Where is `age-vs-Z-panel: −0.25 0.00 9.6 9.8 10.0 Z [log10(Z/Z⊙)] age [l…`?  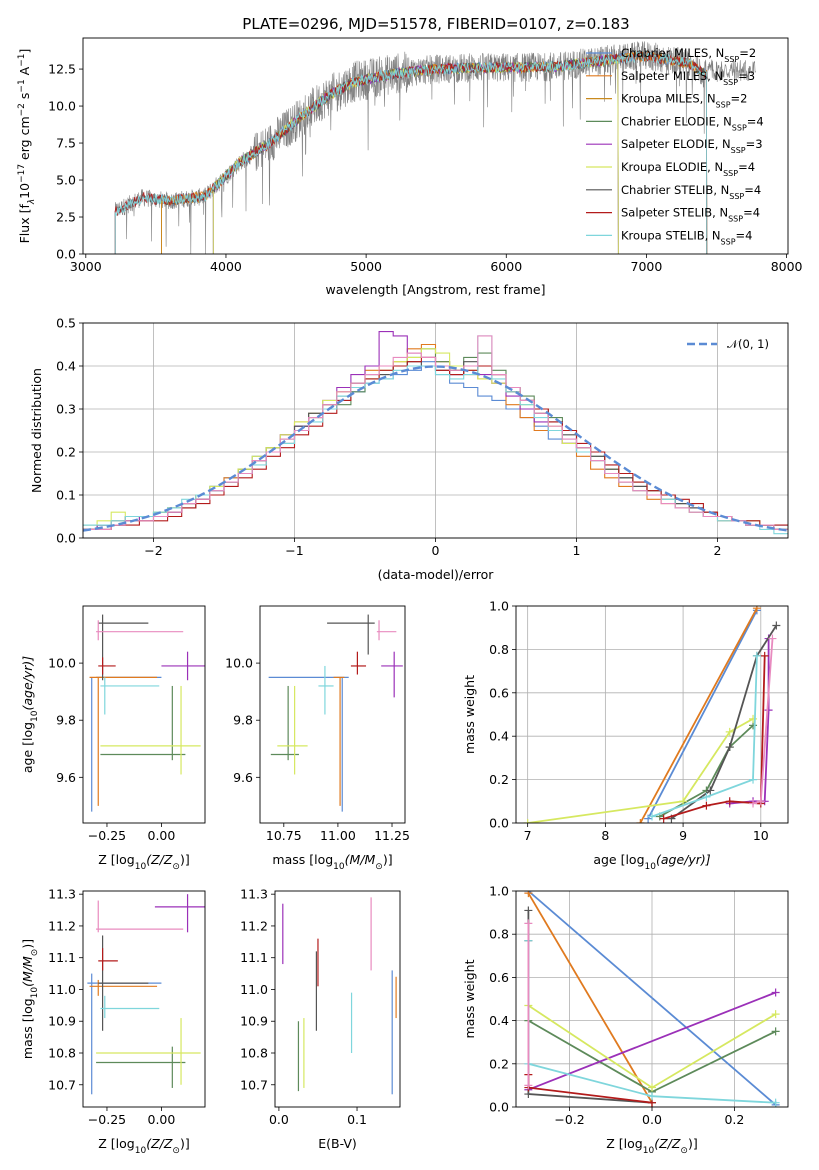
age-vs-Z-panel: −0.25 0.00 9.6 9.8 10.0 Z [log10(Z/Z⊙)] age [l… is located at coordinates (113, 738).